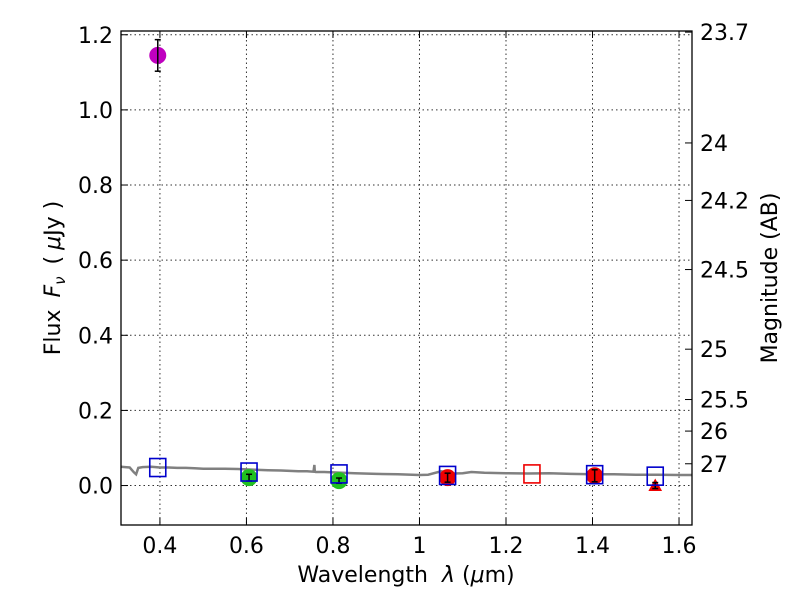  I want to click on y2-tick-label: 23.7, so click(724, 33).